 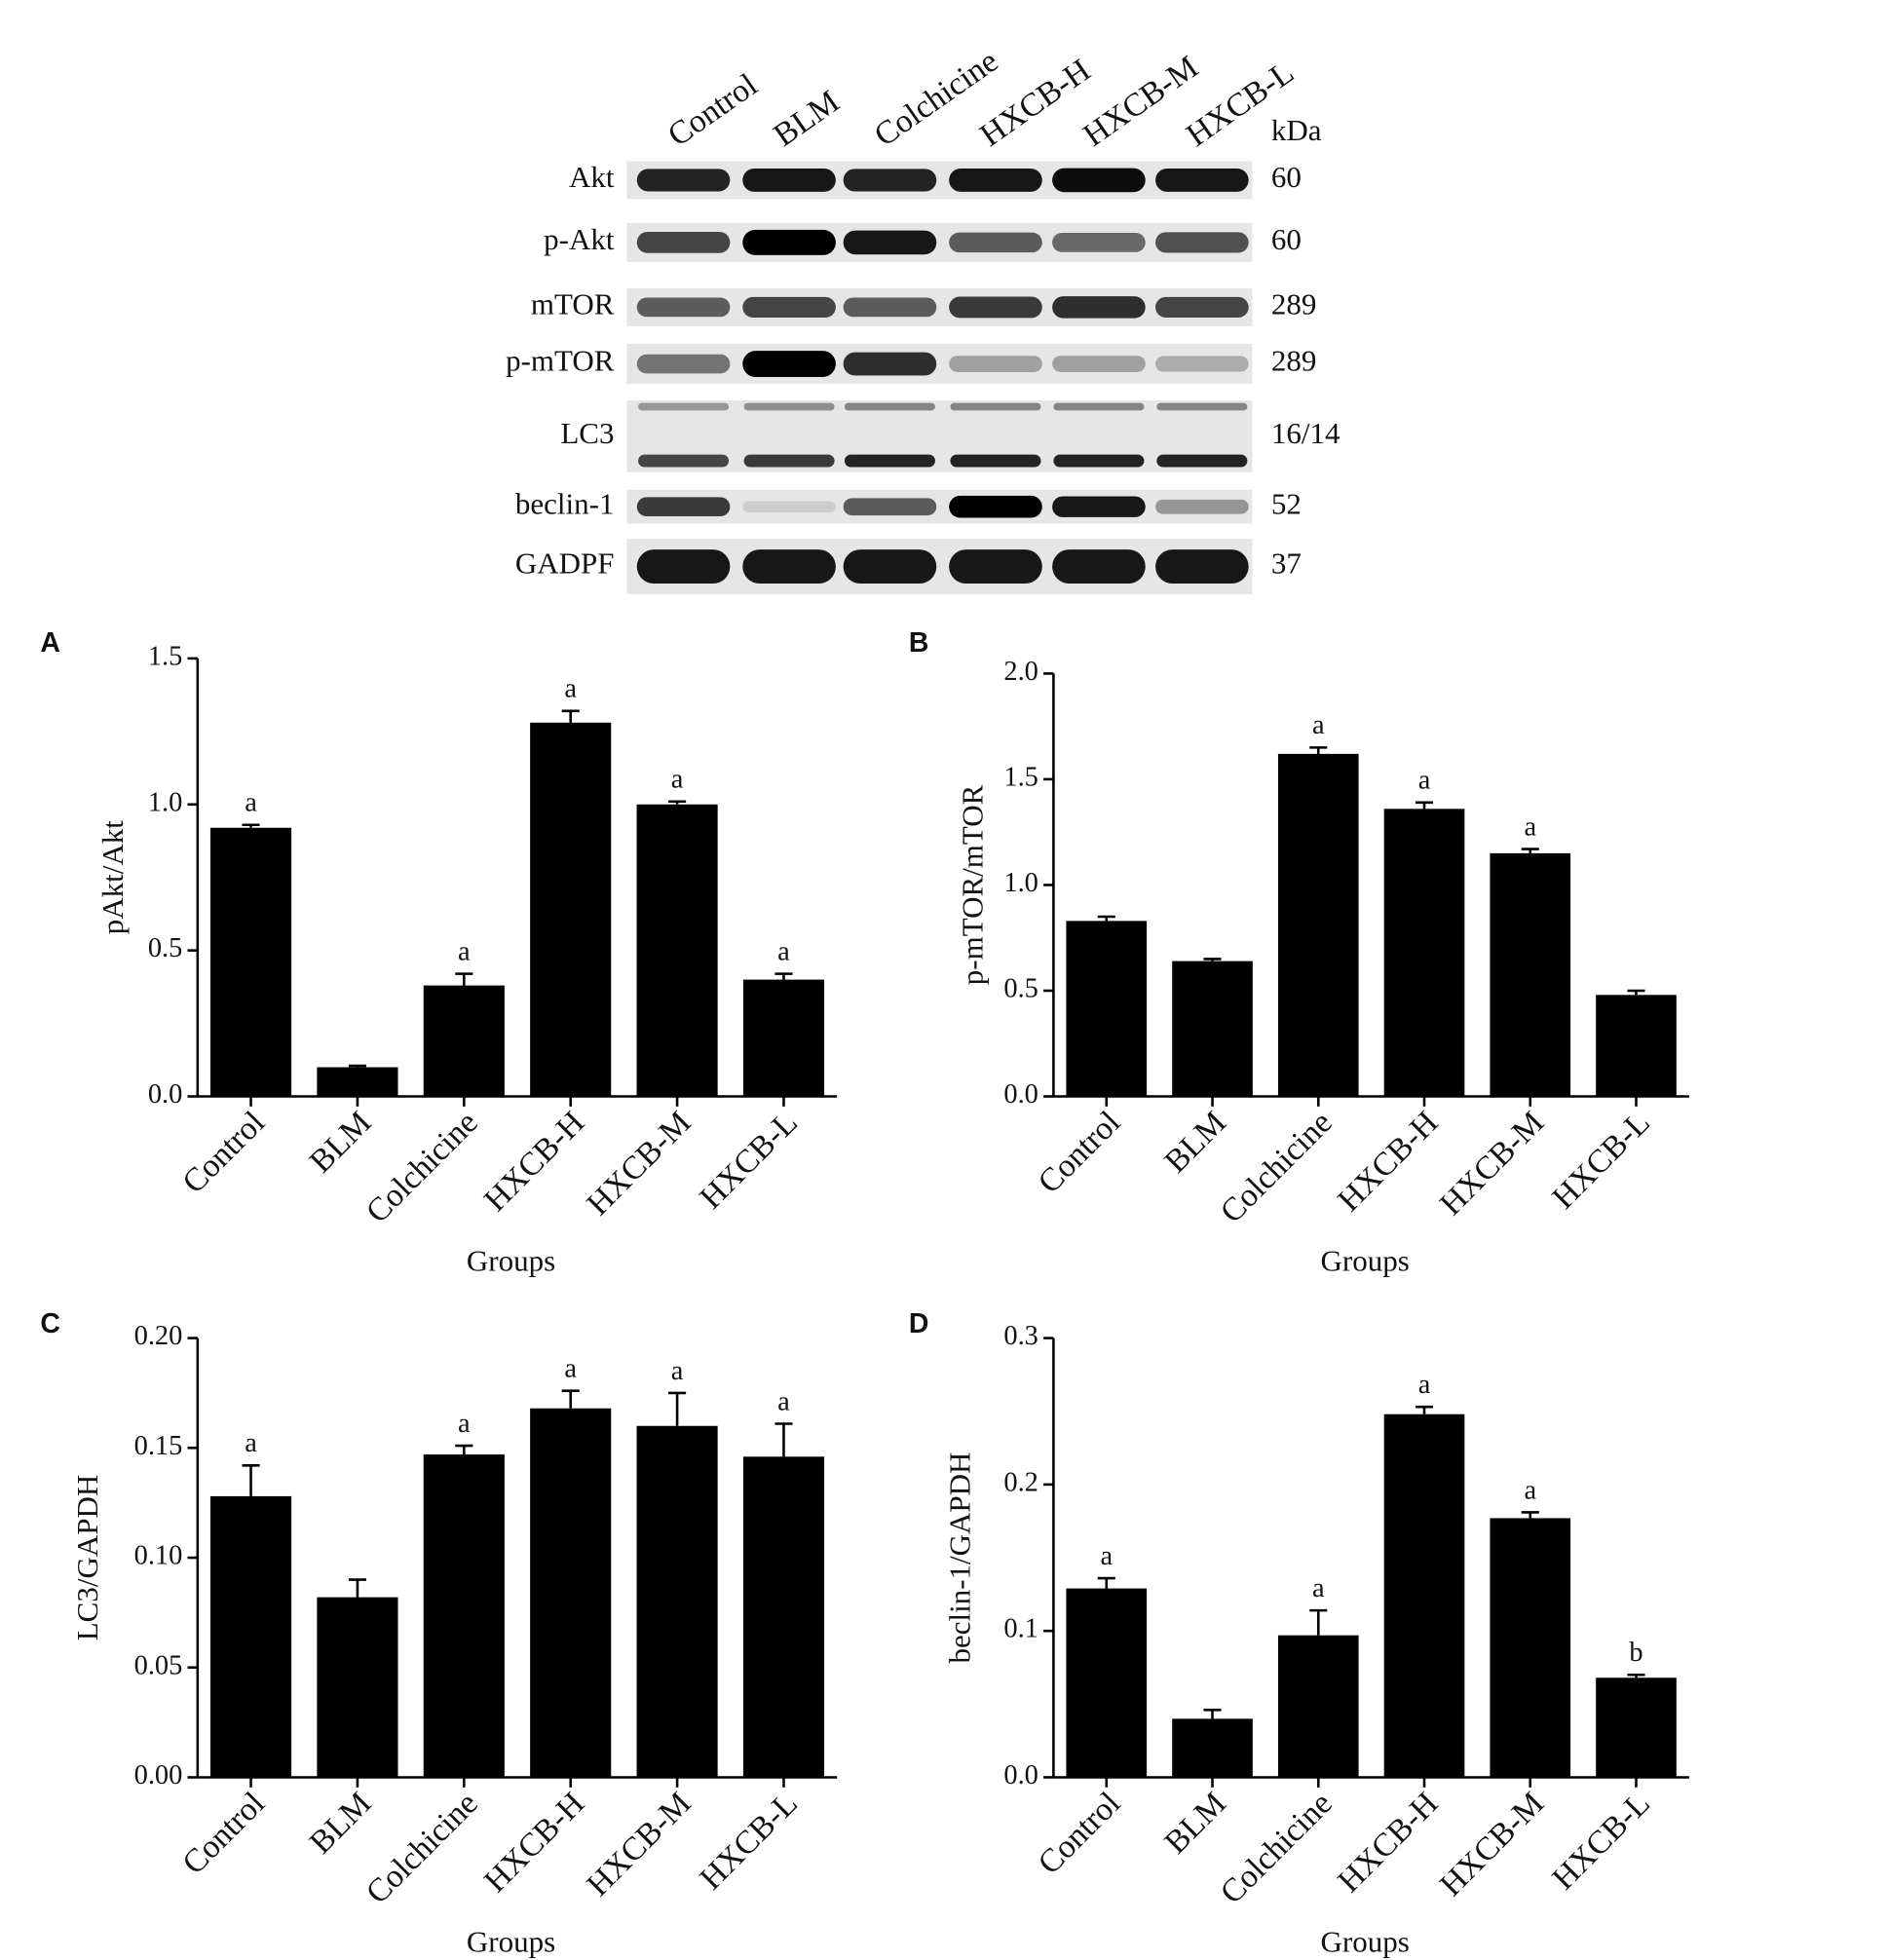 What do you see at coordinates (972, 885) in the screenshot?
I see `y-axis-label: p-mTOR/mTOR` at bounding box center [972, 885].